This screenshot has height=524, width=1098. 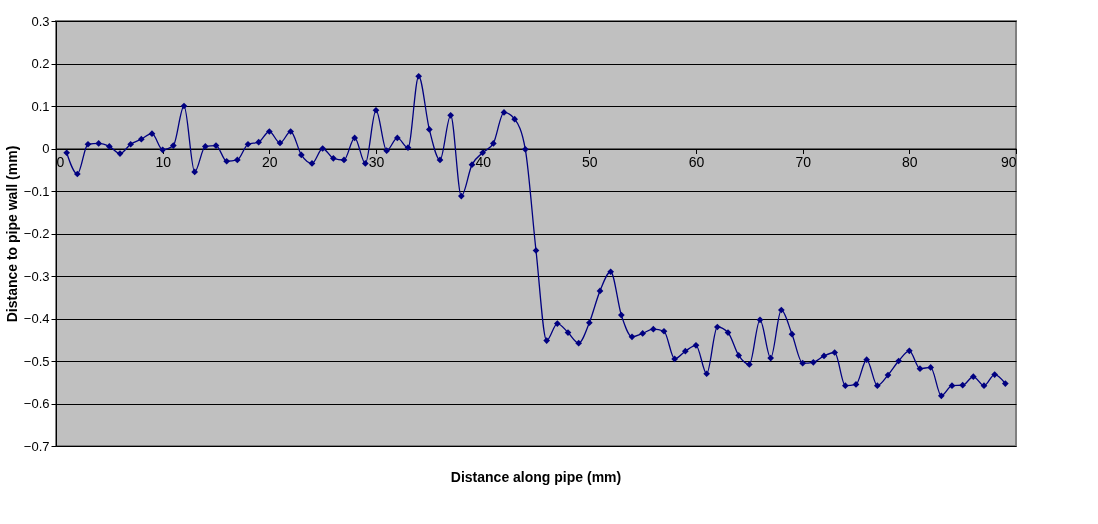 I want to click on x-tick-label: 10, so click(x=163, y=162).